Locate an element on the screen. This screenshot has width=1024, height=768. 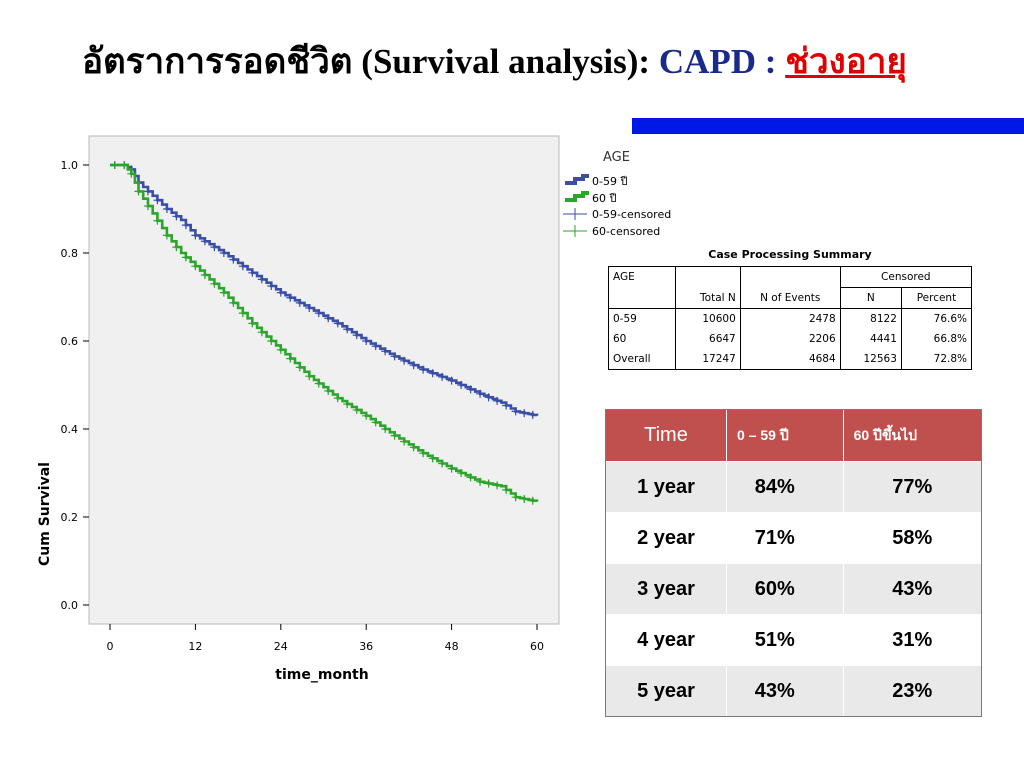
legend-title: AGE is located at coordinates (616, 157).